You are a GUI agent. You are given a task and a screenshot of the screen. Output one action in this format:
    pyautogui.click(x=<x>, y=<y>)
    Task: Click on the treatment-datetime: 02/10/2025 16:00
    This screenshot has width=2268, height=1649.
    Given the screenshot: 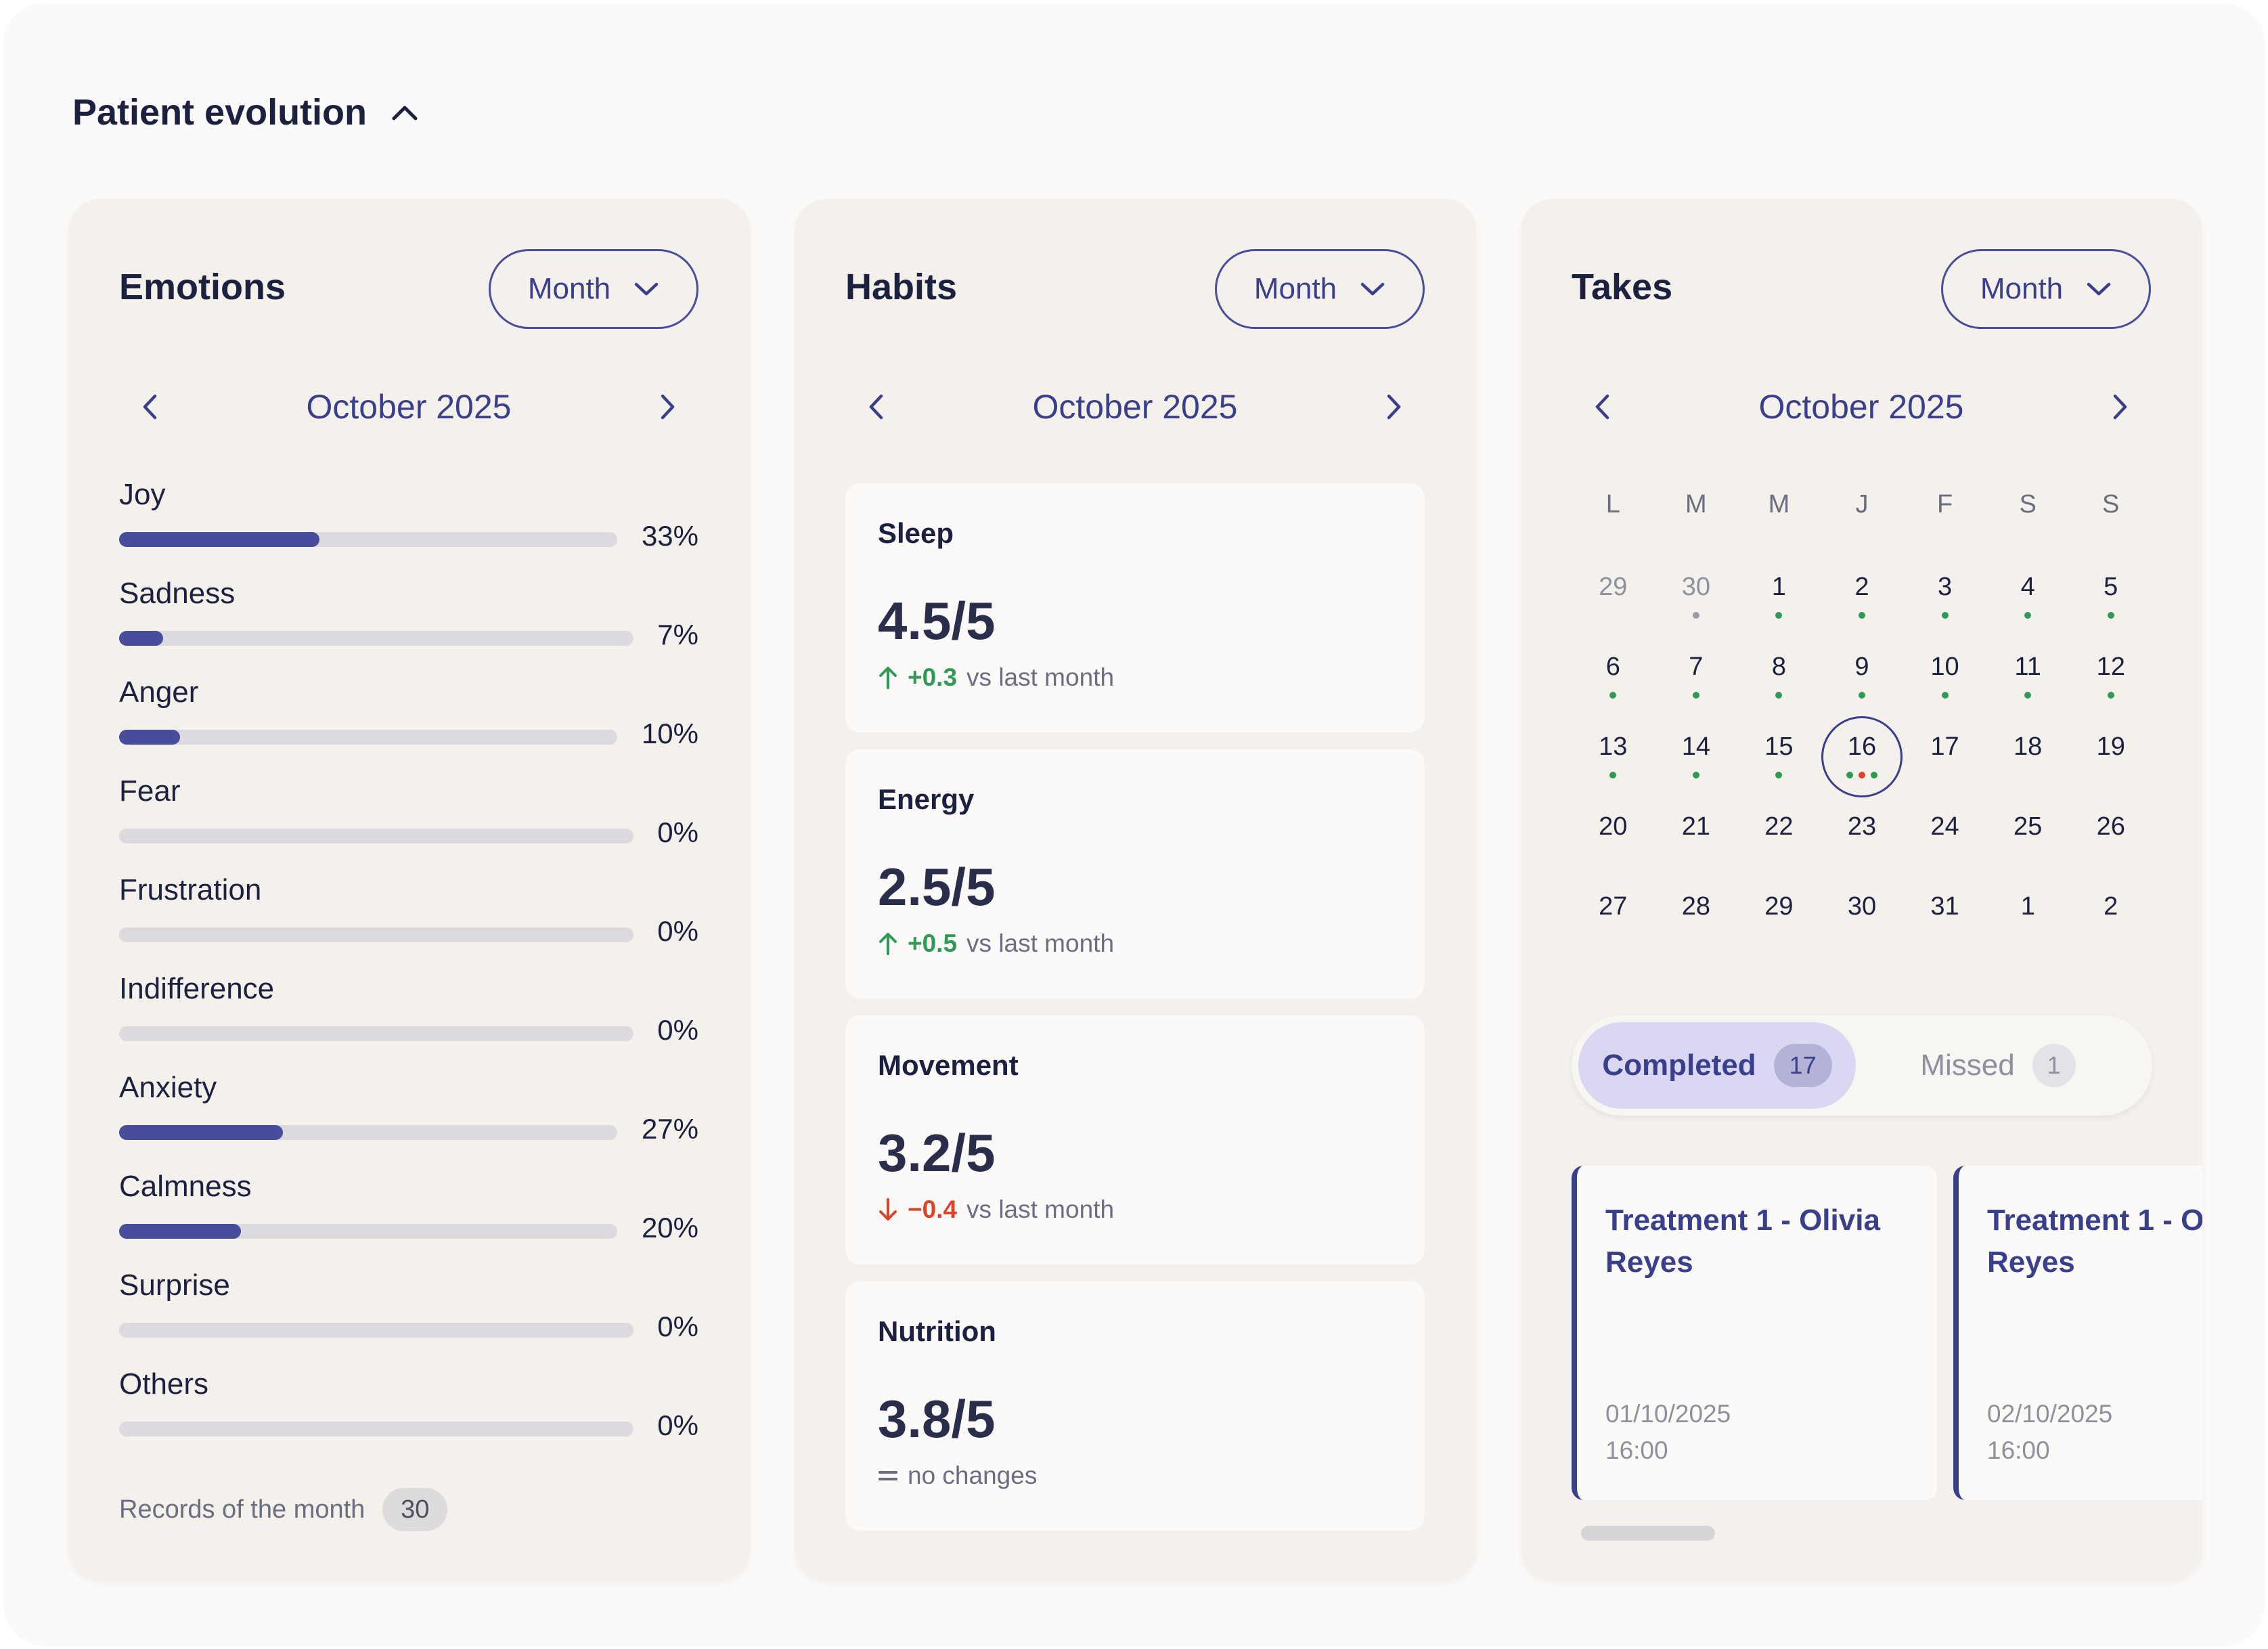 What is the action you would take?
    pyautogui.click(x=2049, y=1432)
    